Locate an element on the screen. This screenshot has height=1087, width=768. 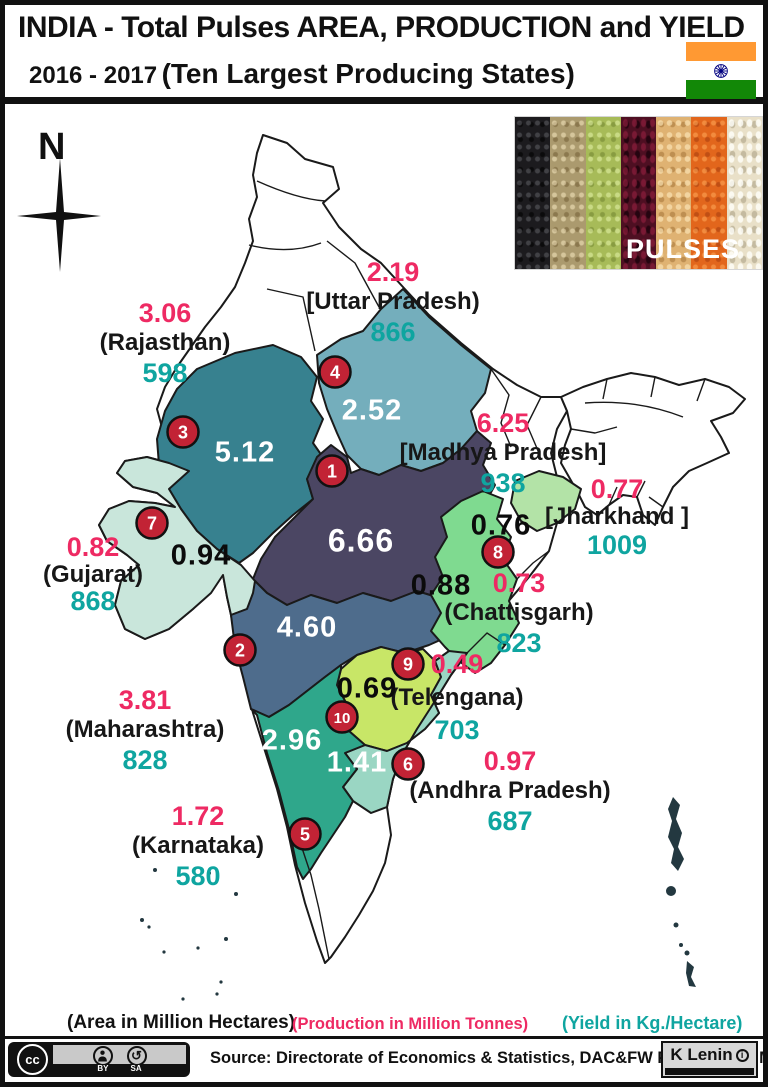
andaman-nicobar-islands is located at coordinates (681, 892).